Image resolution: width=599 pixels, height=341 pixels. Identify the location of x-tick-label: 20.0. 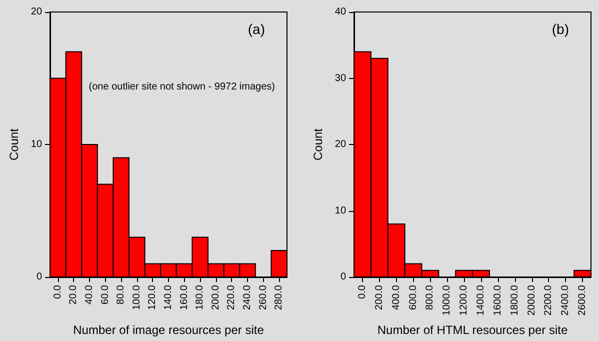
(74, 294).